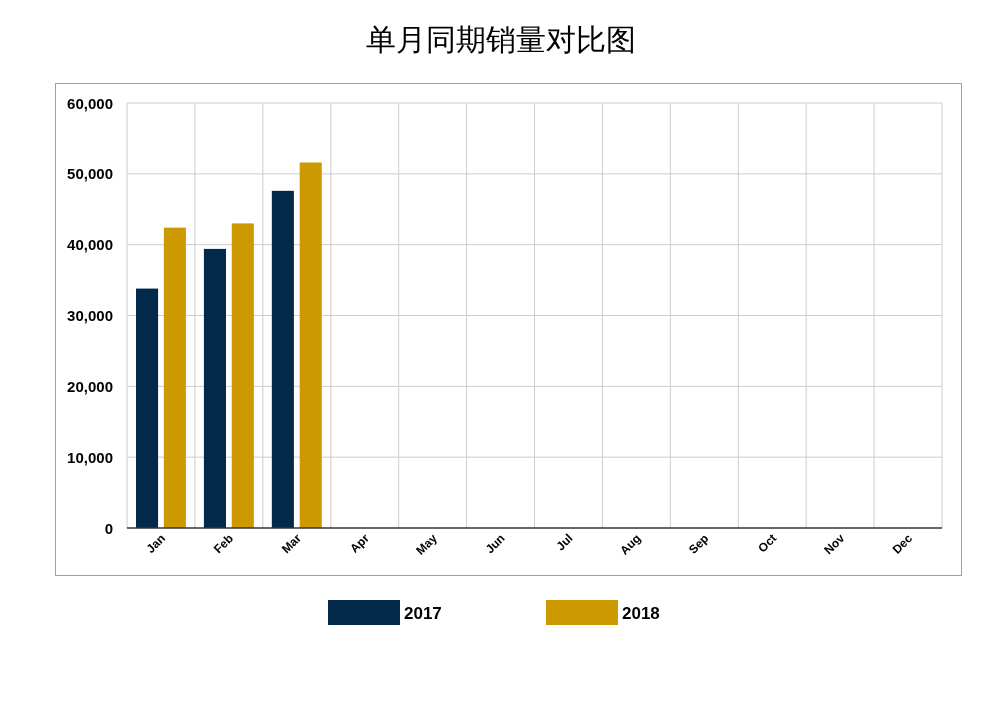  I want to click on y-tick-label: 0, so click(108, 528).